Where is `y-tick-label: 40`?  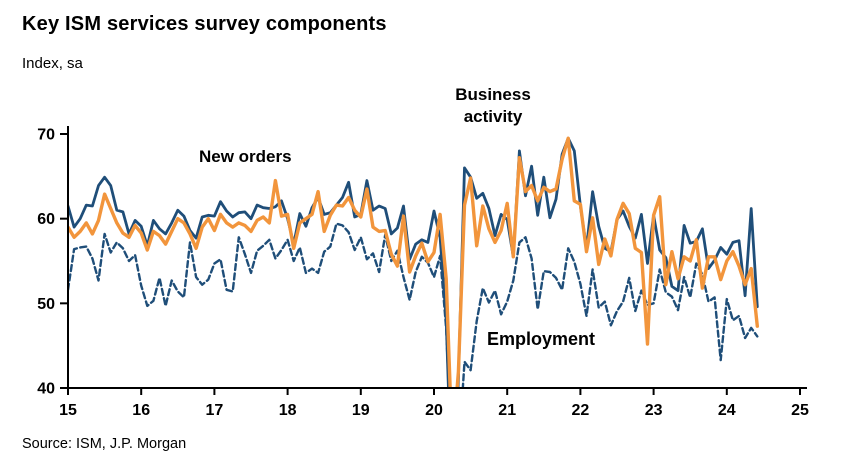
y-tick-label: 40 is located at coordinates (46, 389).